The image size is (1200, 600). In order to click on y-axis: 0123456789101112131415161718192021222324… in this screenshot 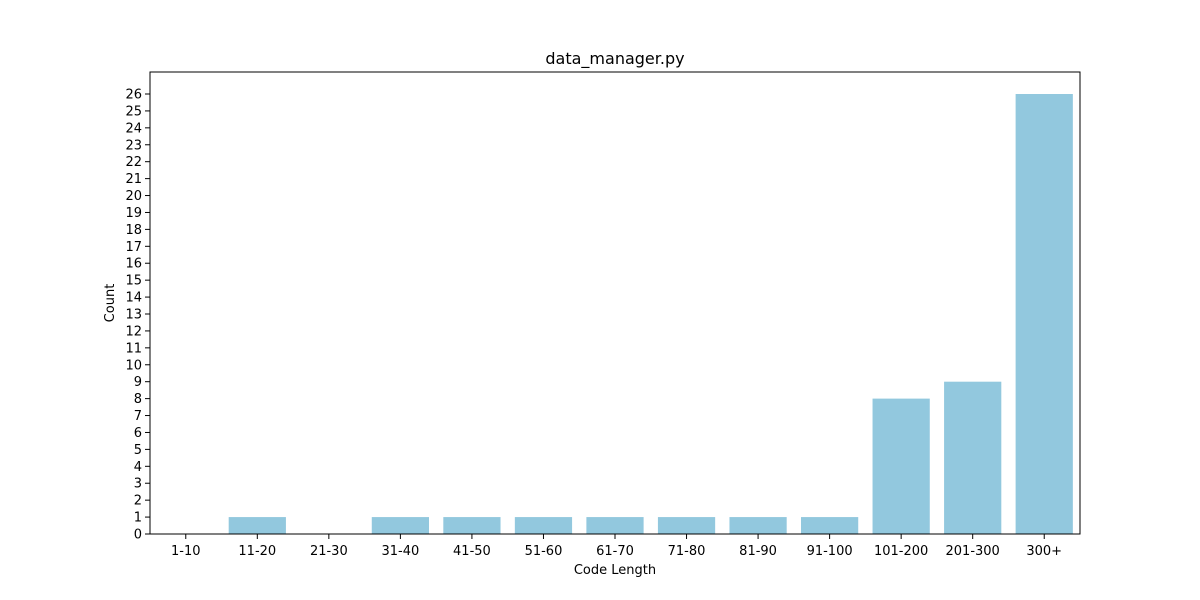, I will do `click(137, 315)`.